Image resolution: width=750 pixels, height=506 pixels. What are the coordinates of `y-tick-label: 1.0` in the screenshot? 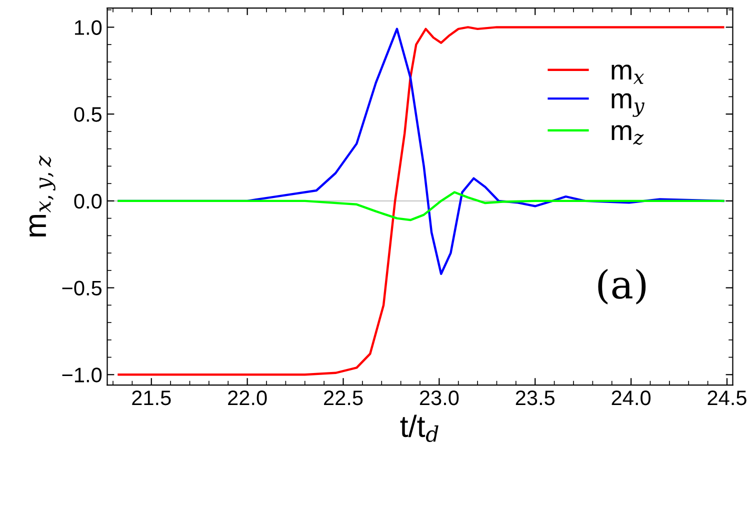 It's located at (88, 27).